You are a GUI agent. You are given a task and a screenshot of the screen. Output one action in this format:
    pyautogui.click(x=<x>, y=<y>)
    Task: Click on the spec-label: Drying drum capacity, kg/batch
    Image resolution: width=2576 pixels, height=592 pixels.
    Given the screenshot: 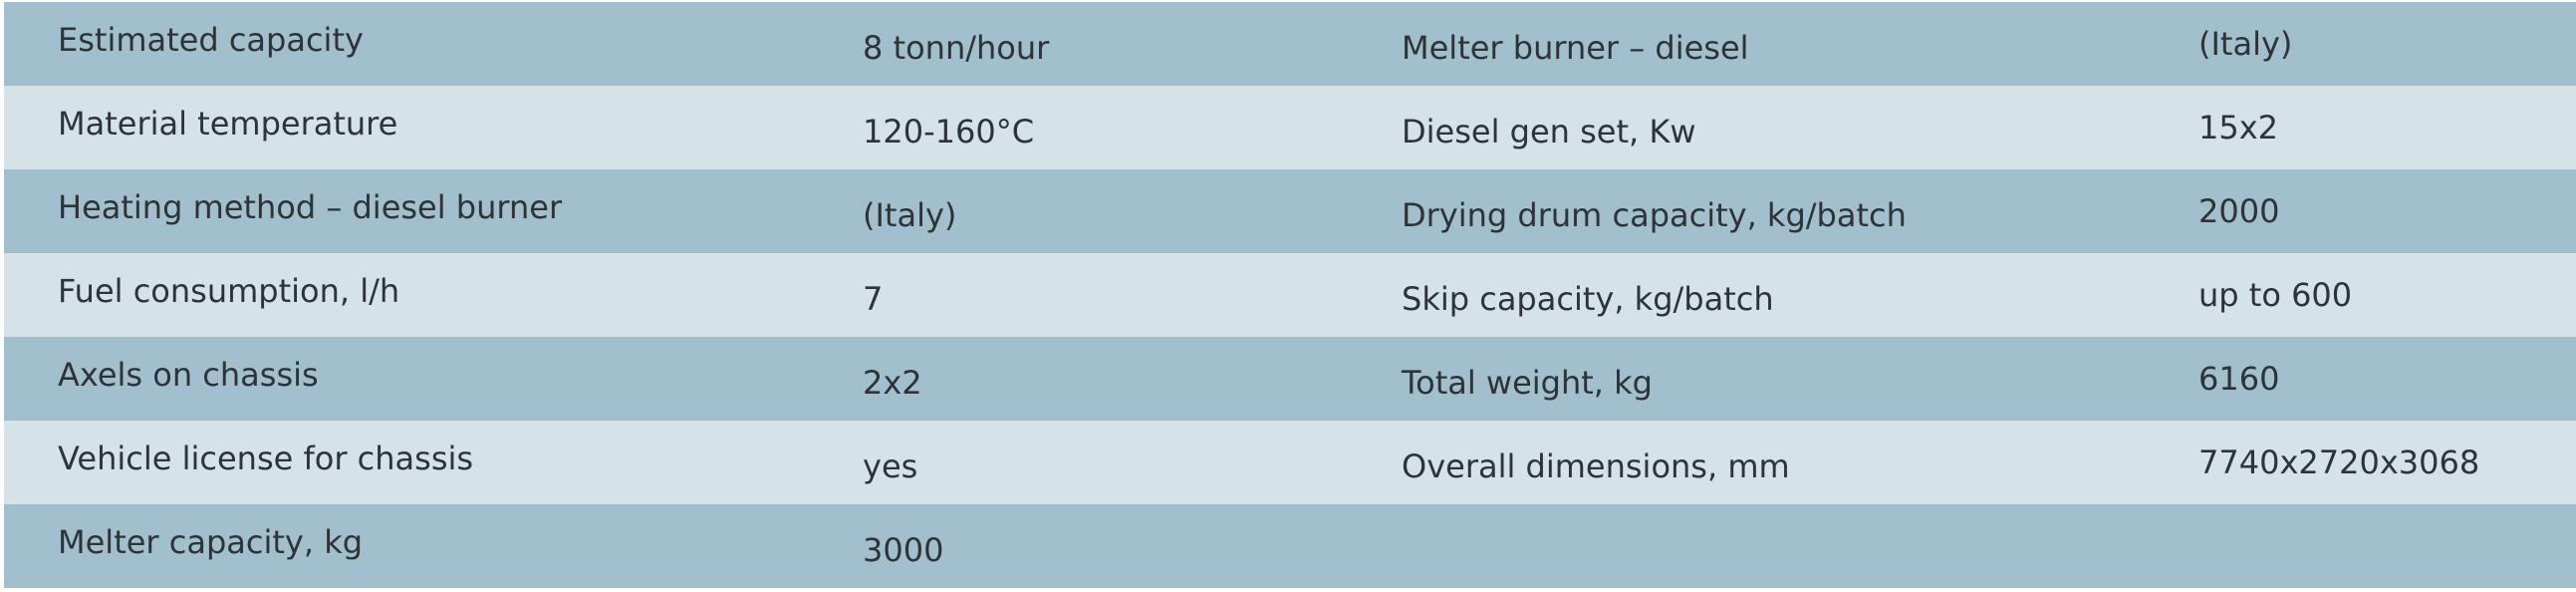 What is the action you would take?
    pyautogui.click(x=1654, y=215)
    